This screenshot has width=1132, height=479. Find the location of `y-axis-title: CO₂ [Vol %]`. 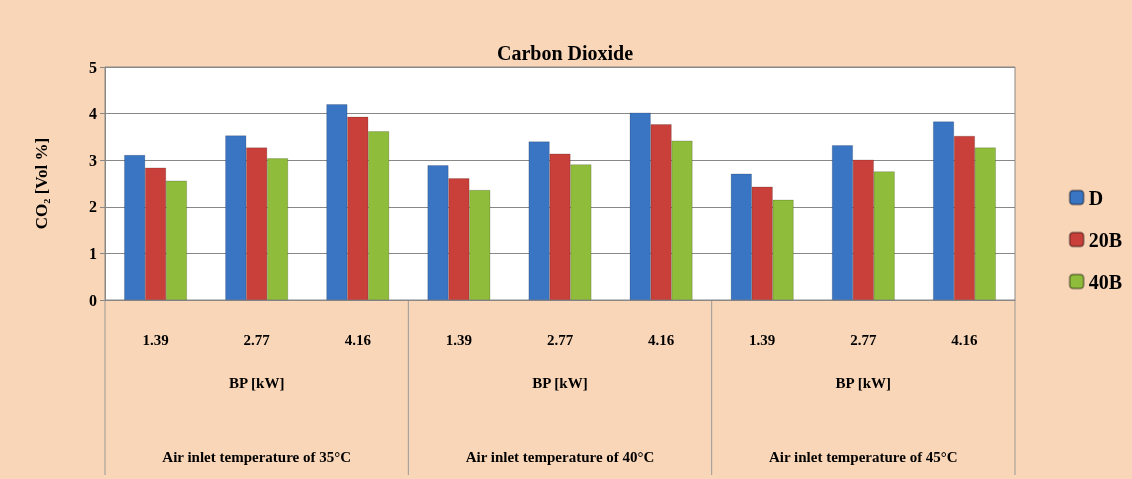

y-axis-title: CO₂ [Vol %] is located at coordinates (41, 183).